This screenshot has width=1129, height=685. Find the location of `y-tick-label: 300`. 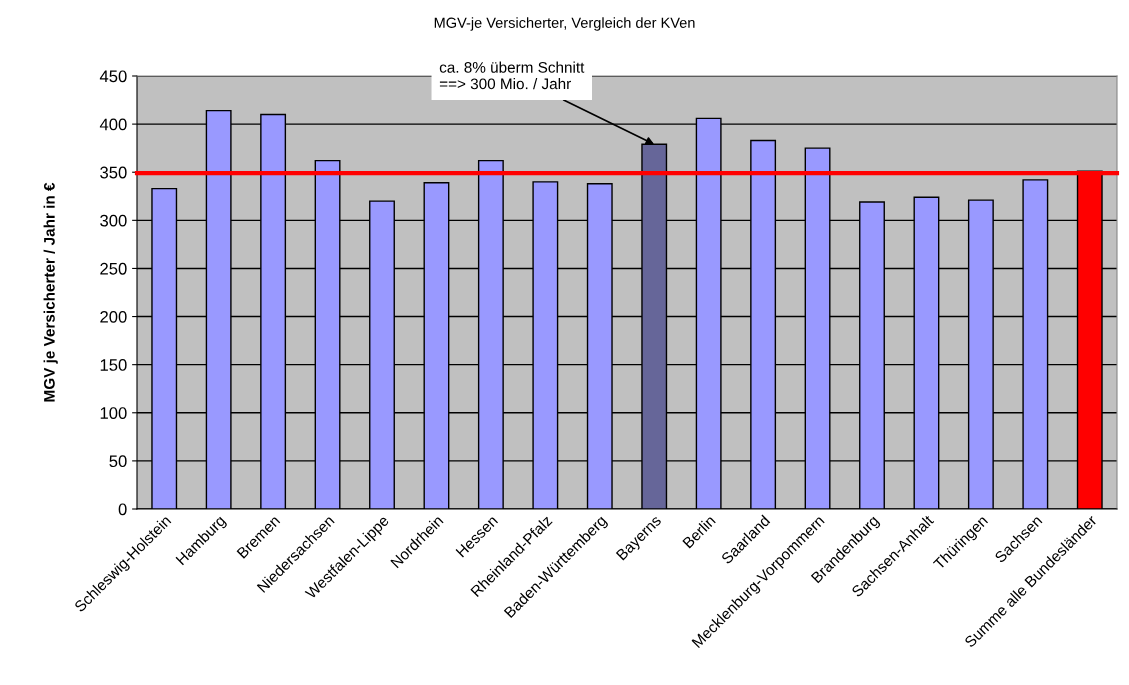

y-tick-label: 300 is located at coordinates (113, 220).